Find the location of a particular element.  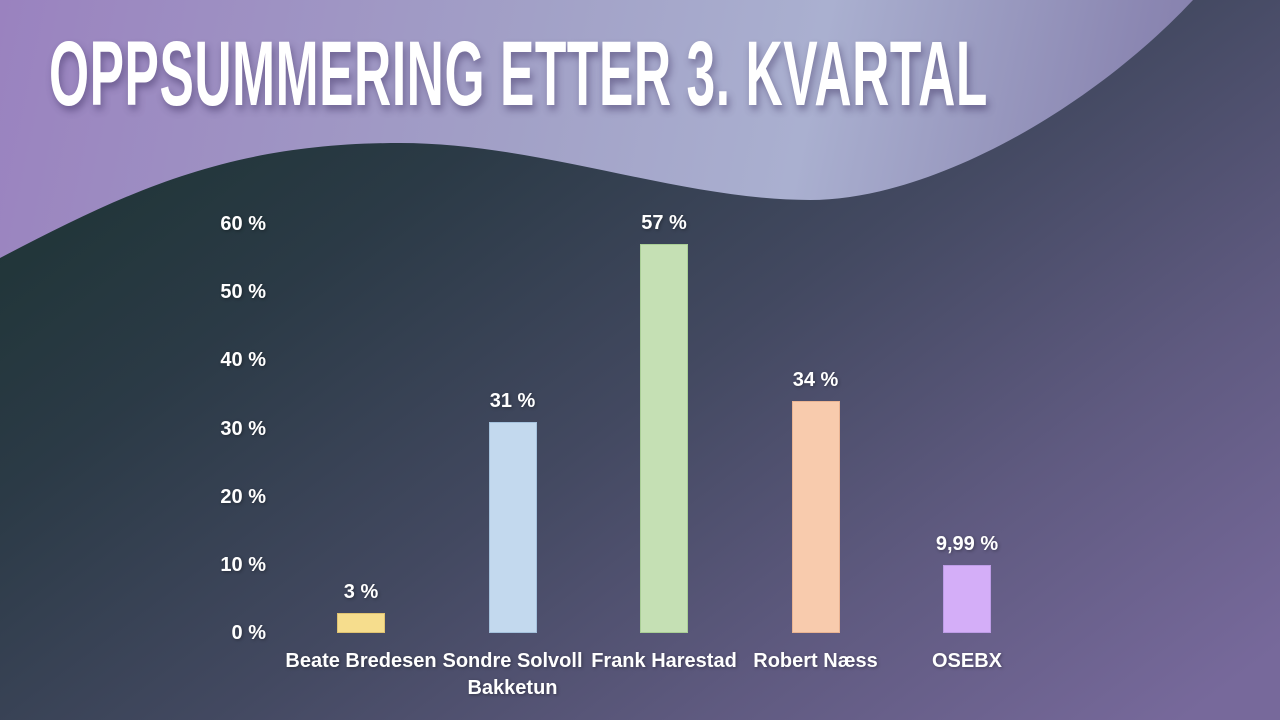

y-axis-tick-label: 10 % is located at coordinates (243, 564).